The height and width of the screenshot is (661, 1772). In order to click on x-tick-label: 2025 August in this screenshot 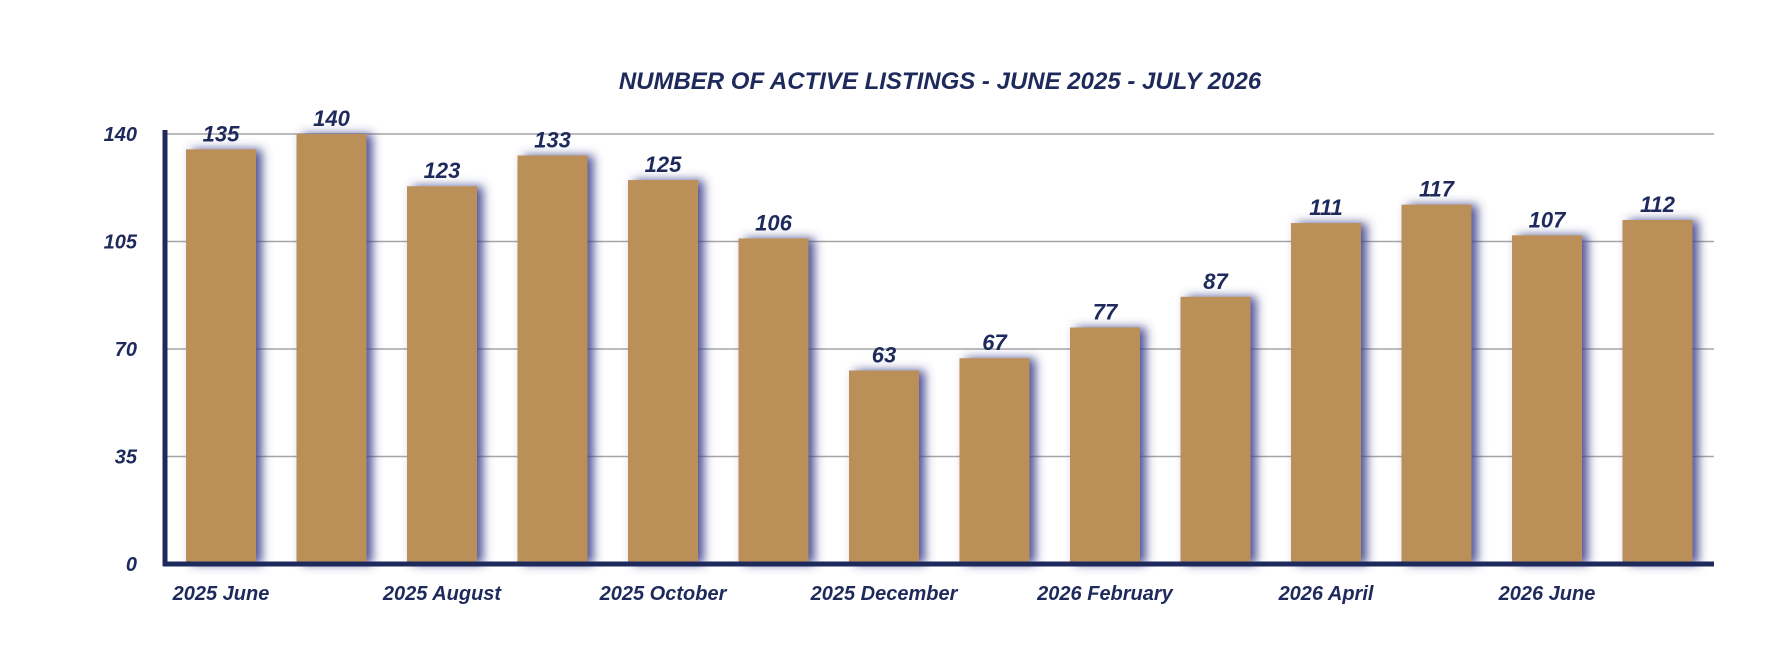, I will do `click(442, 594)`.